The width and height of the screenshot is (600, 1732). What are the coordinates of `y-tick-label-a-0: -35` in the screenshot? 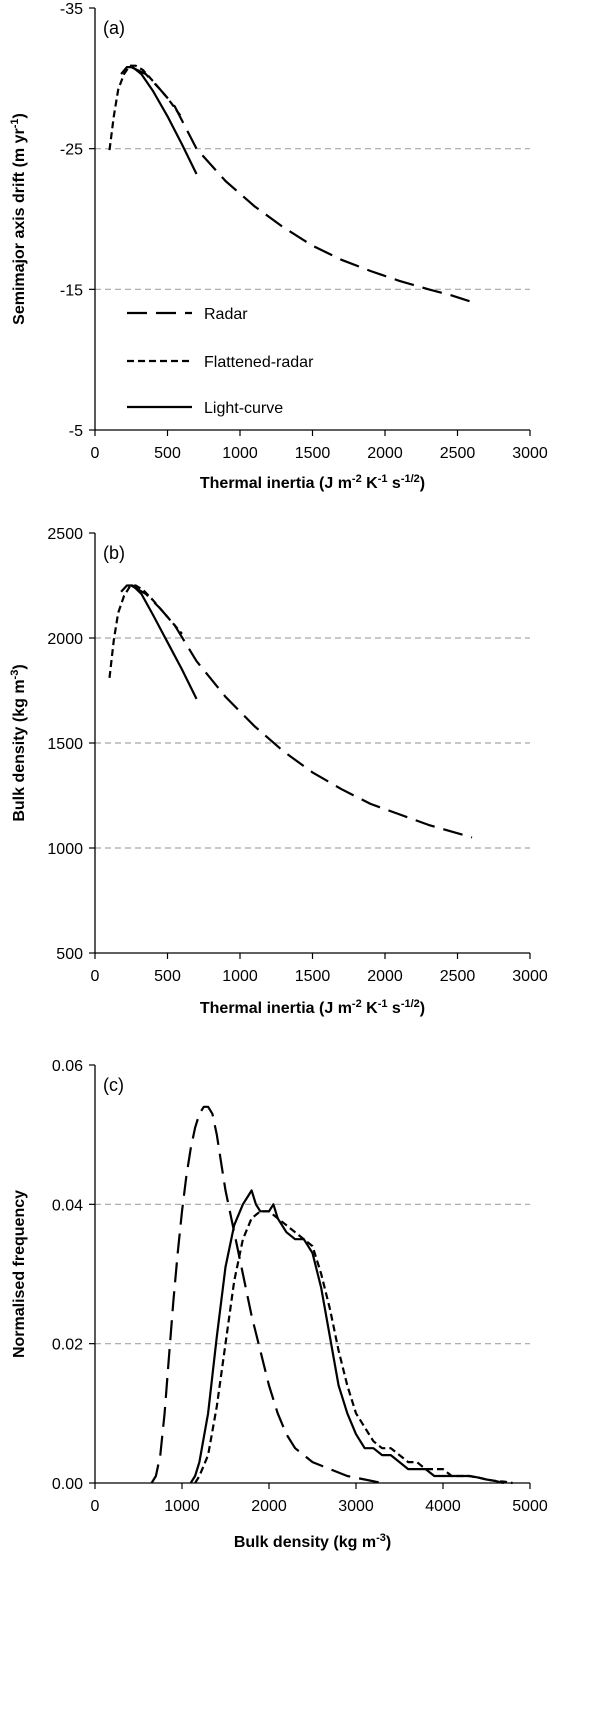 It's located at (71, 9).